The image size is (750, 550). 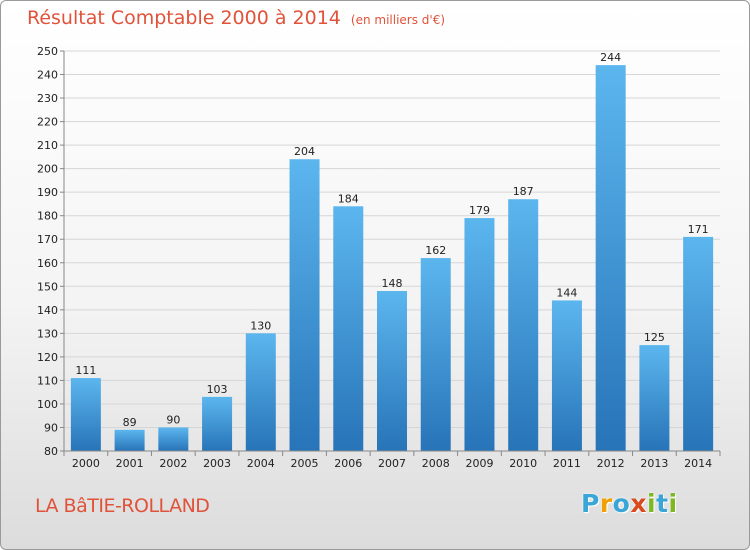 What do you see at coordinates (436, 463) in the screenshot?
I see `x-tick-label: 2008` at bounding box center [436, 463].